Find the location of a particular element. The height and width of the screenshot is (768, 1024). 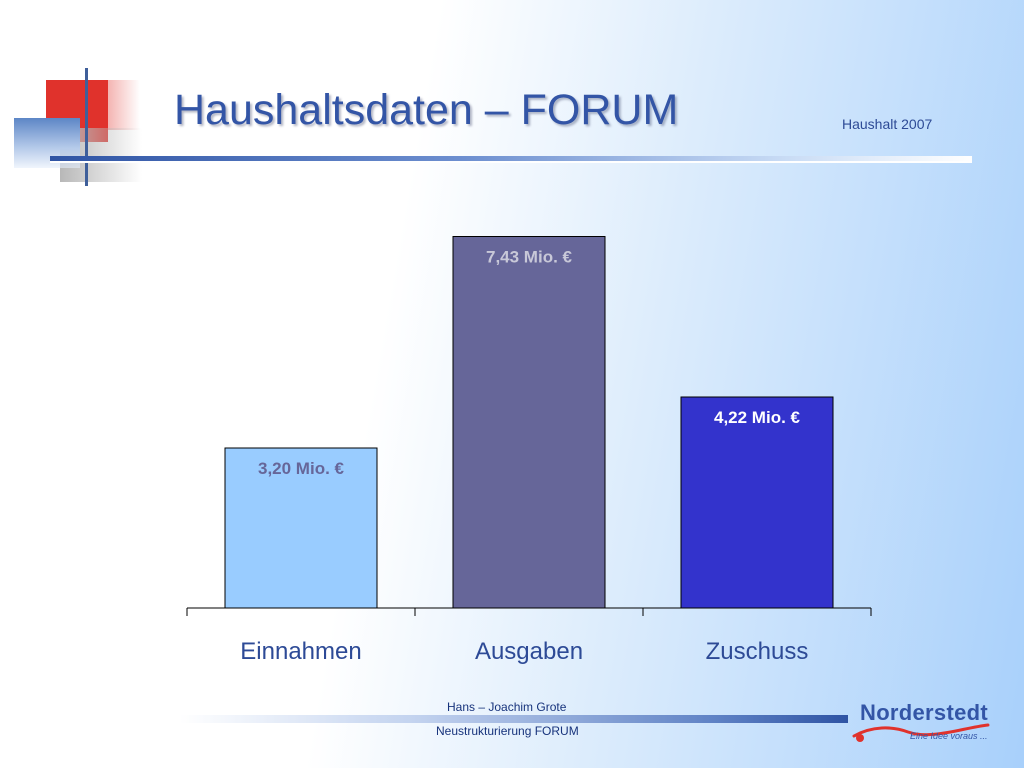

footer-author: Hans – Joachim Grote is located at coordinates (507, 707).